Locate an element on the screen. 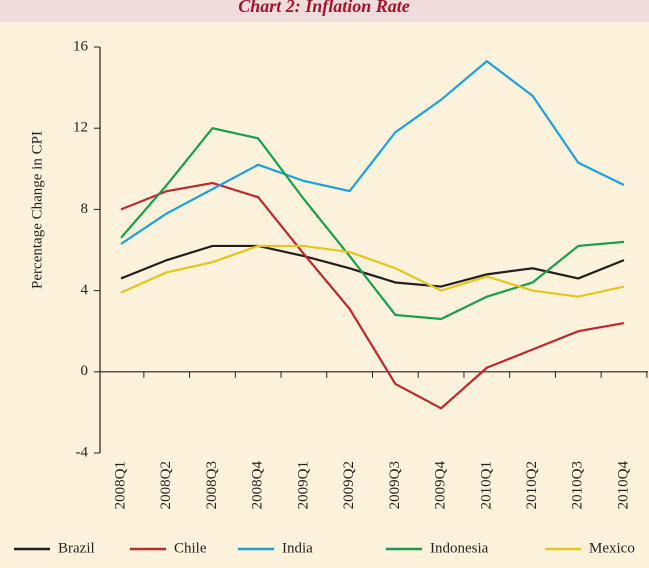 The image size is (649, 568). x-tick-label: 2009Q2 is located at coordinates (349, 485).